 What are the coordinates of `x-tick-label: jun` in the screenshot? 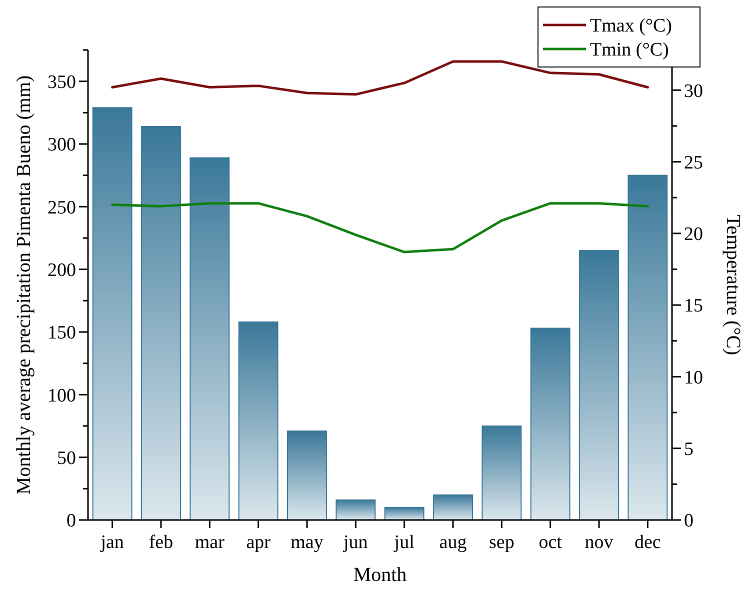 It's located at (355, 542).